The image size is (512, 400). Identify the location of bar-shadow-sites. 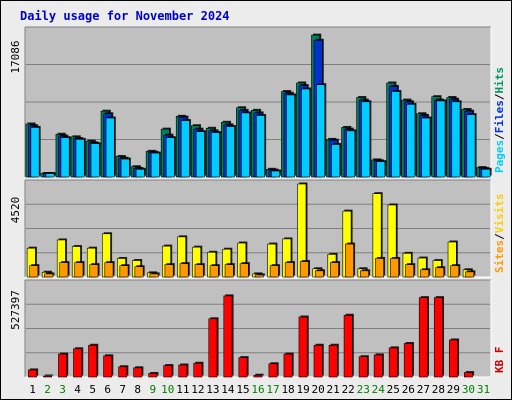
(260, 274).